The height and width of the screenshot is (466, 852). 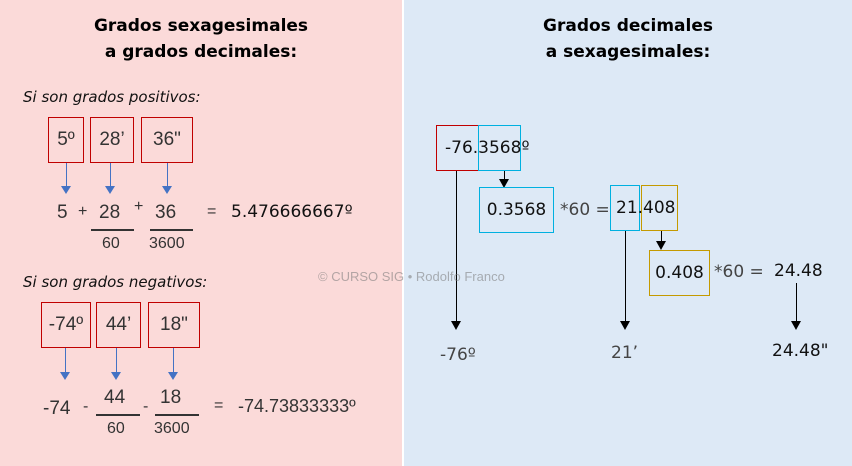 What do you see at coordinates (297, 406) in the screenshot?
I see `negative-result: -74.73833333º` at bounding box center [297, 406].